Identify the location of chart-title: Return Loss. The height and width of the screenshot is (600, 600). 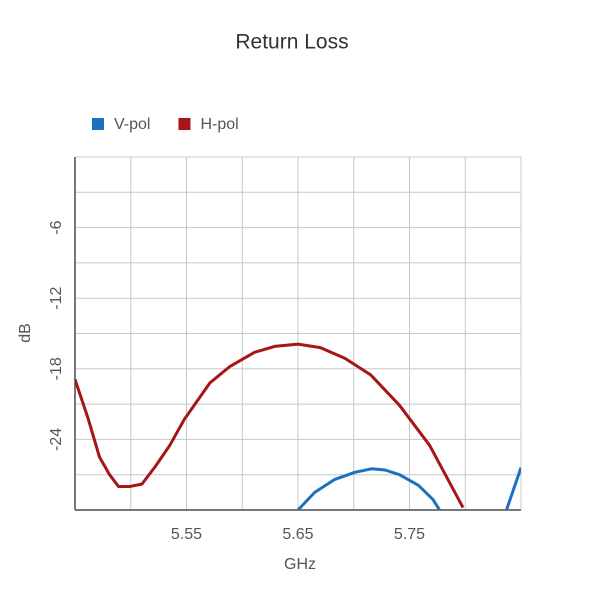
(291, 42).